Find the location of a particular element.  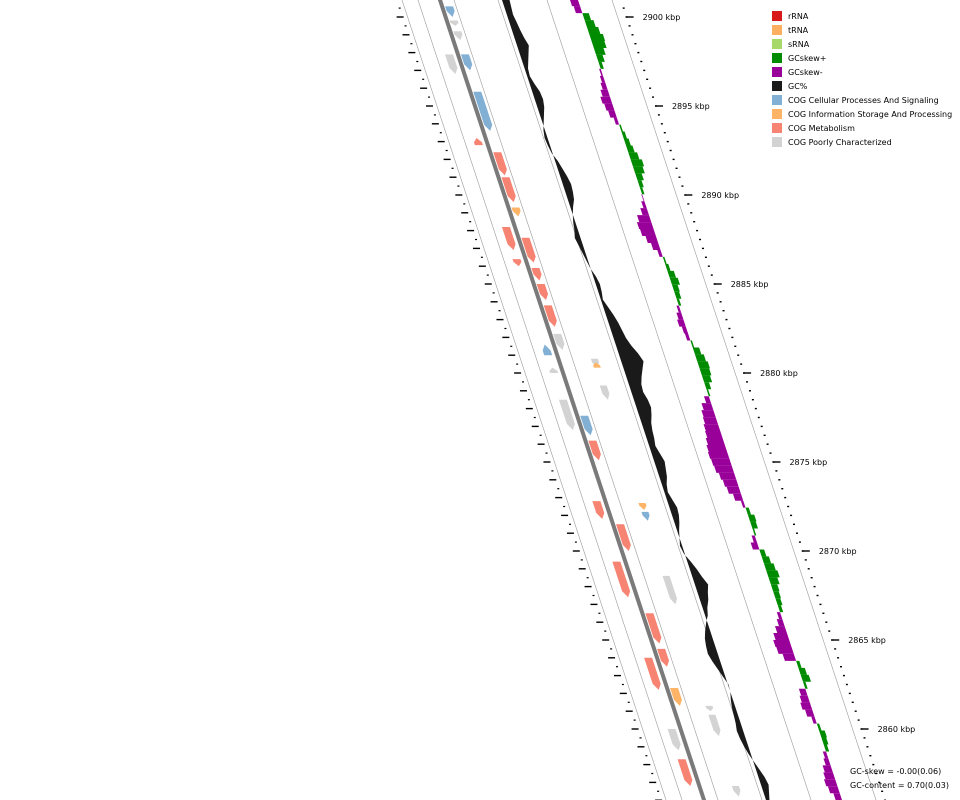

scale-label: 2875 kbp is located at coordinates (808, 462).